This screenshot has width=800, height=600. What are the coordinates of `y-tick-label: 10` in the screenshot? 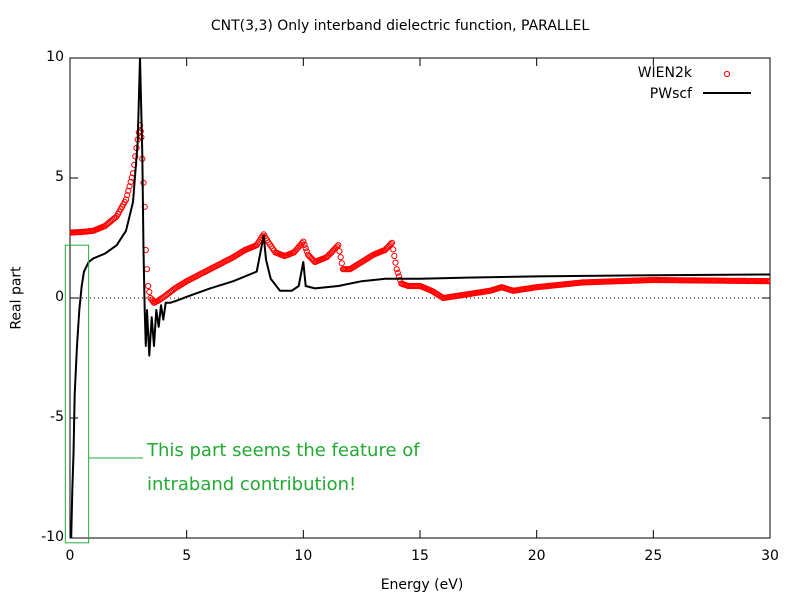 It's located at (55, 57).